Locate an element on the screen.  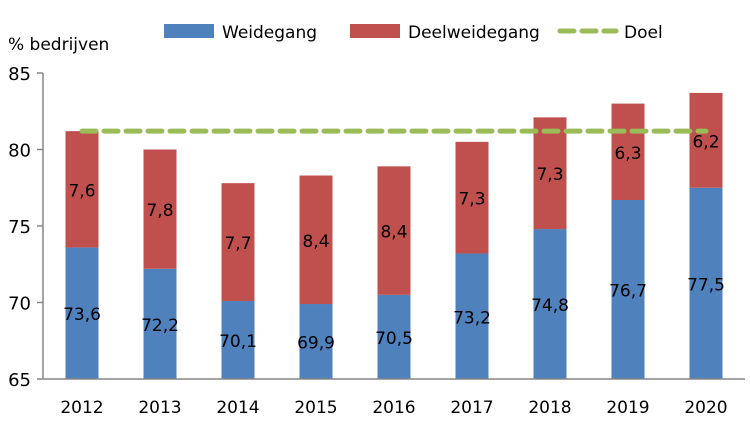
data-label-weidegang-2013: 72,2 is located at coordinates (160, 326).